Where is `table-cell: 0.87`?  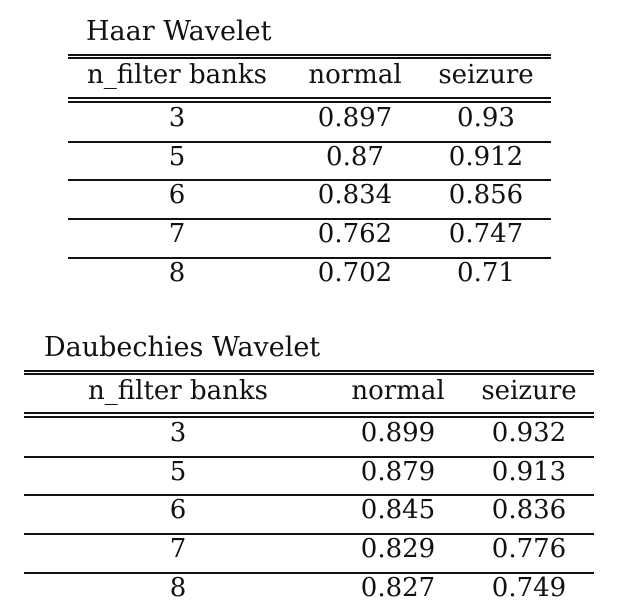 table-cell: 0.87 is located at coordinates (355, 157).